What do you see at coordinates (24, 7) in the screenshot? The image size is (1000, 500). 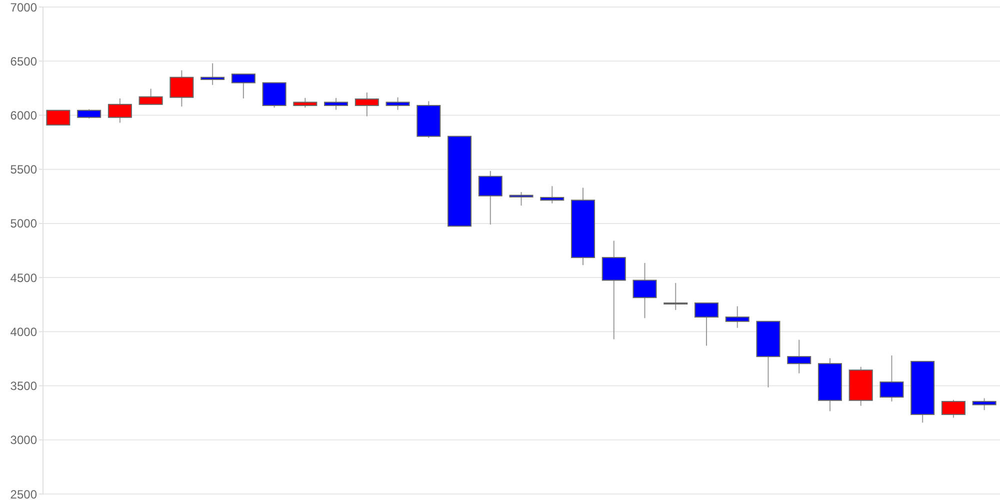 I see `y-tick-label: 7000` at bounding box center [24, 7].